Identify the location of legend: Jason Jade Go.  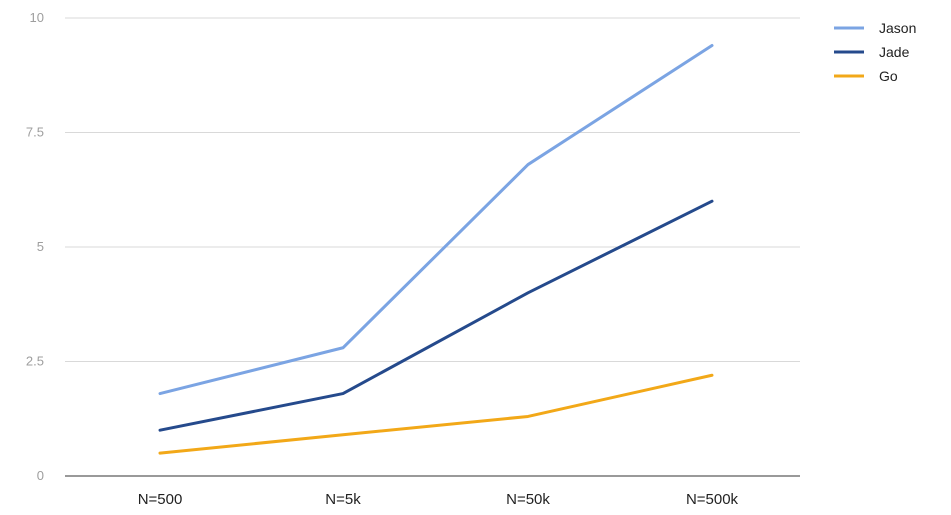
(875, 52).